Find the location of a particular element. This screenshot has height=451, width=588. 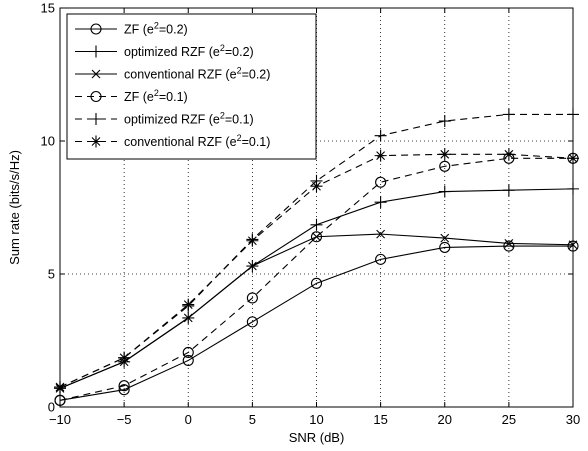

legend-box is located at coordinates (191, 86).